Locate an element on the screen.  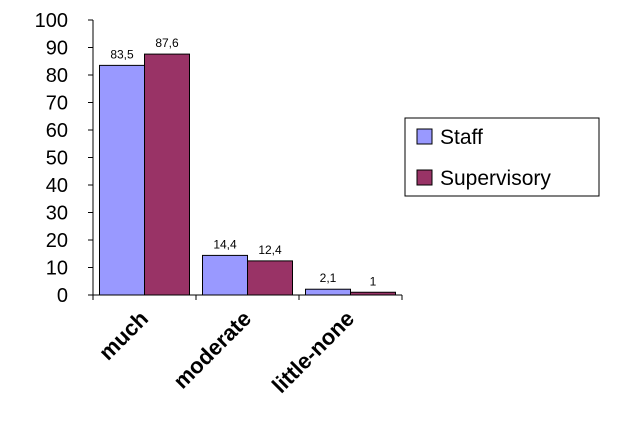
legend-label-supervisory: Supervisory is located at coordinates (495, 178).